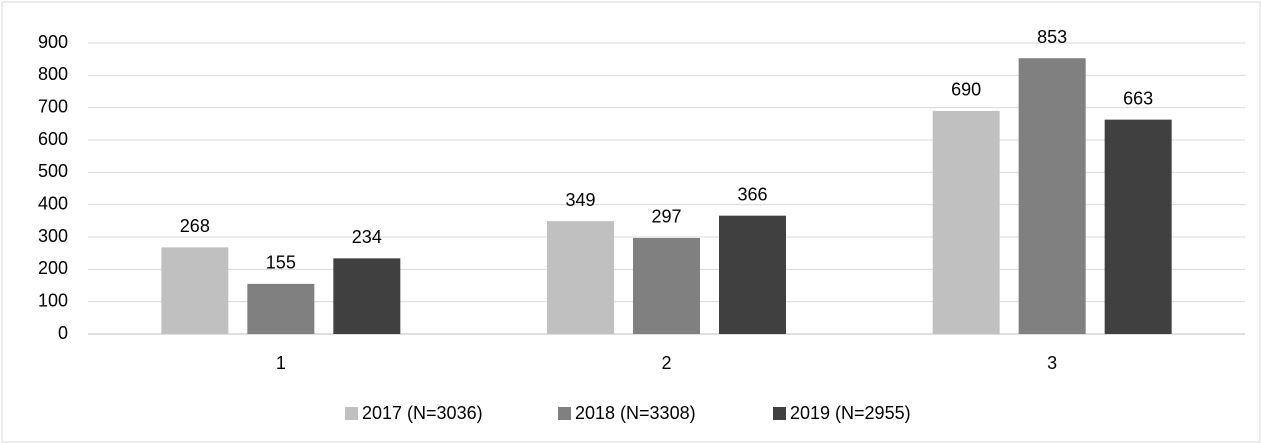 Image resolution: width=1261 pixels, height=443 pixels. I want to click on y-tick-label: 700, so click(53, 106).